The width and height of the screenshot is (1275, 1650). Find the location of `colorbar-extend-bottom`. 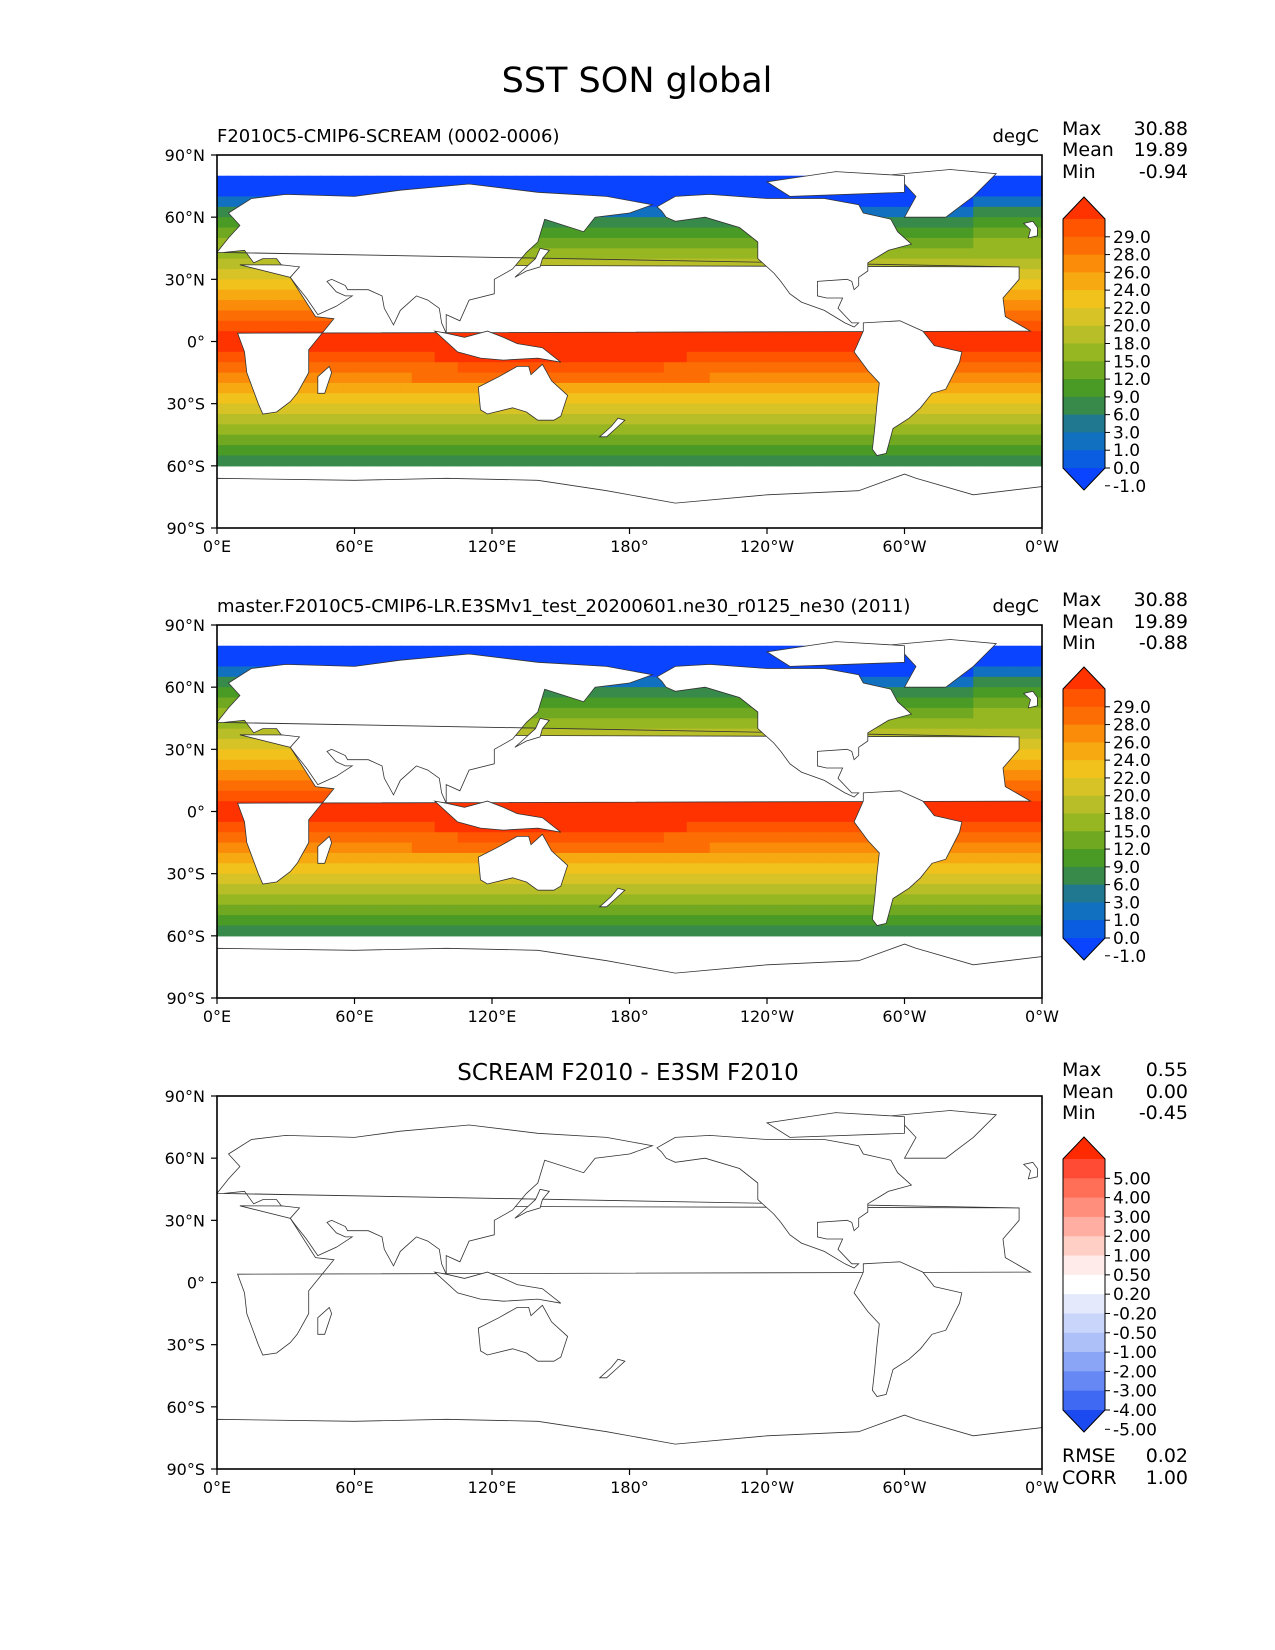

colorbar-extend-bottom is located at coordinates (1084, 479).